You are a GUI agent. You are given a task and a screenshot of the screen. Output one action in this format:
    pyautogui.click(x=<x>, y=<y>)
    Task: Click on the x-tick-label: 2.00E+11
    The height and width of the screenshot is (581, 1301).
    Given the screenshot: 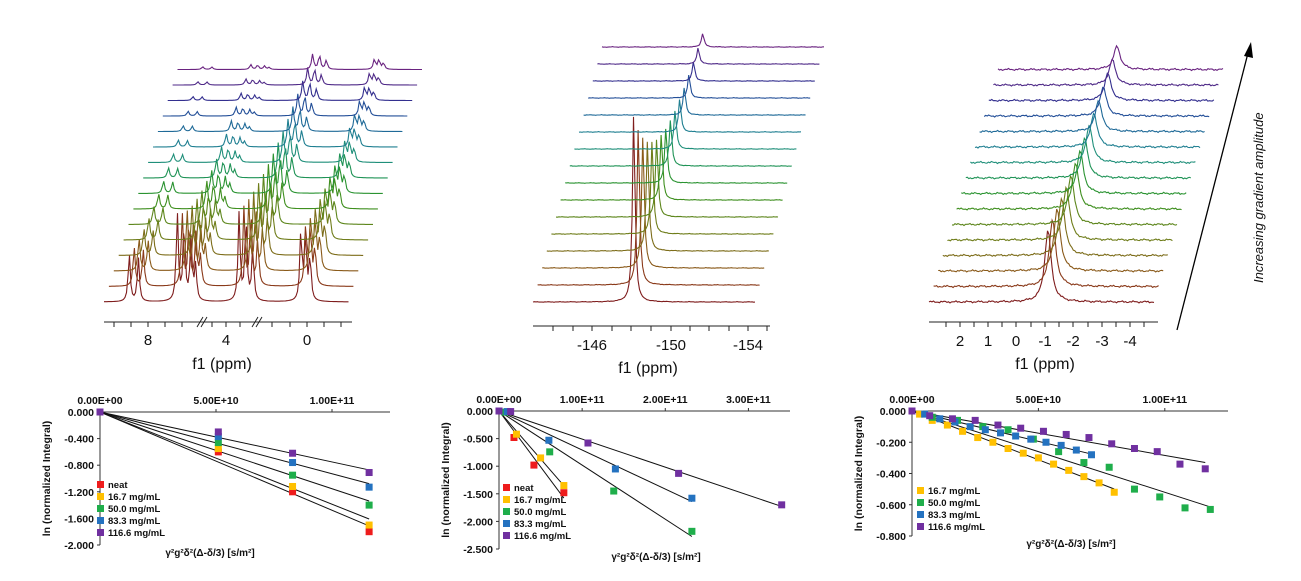 What is the action you would take?
    pyautogui.click(x=665, y=400)
    